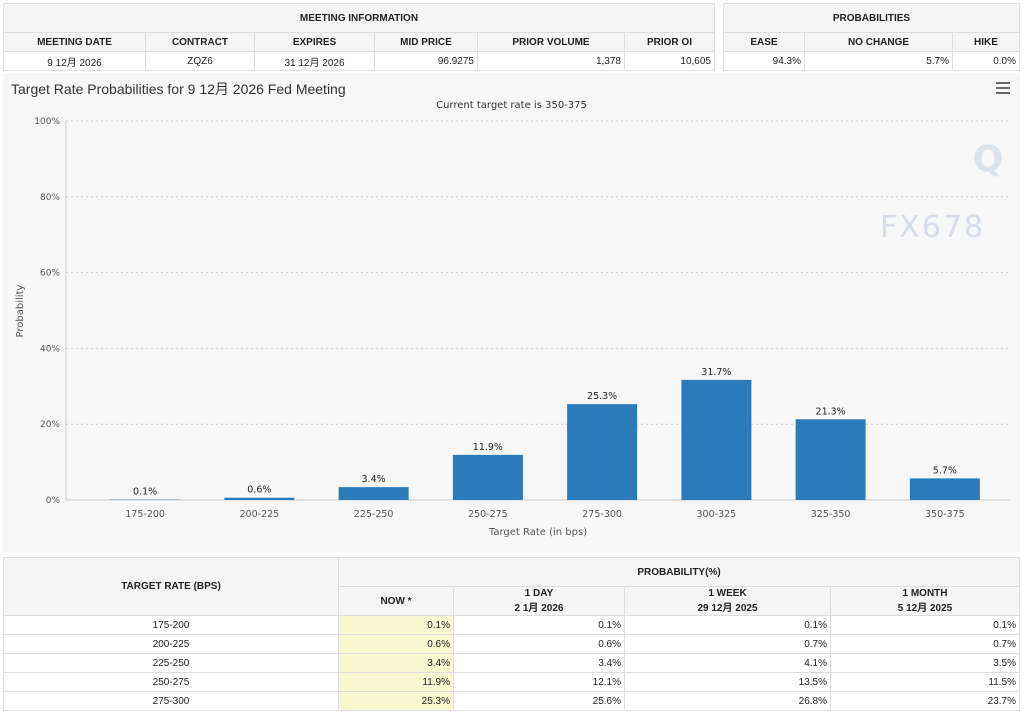 The height and width of the screenshot is (713, 1028). I want to click on x-tick-label: 200-225, so click(260, 514).